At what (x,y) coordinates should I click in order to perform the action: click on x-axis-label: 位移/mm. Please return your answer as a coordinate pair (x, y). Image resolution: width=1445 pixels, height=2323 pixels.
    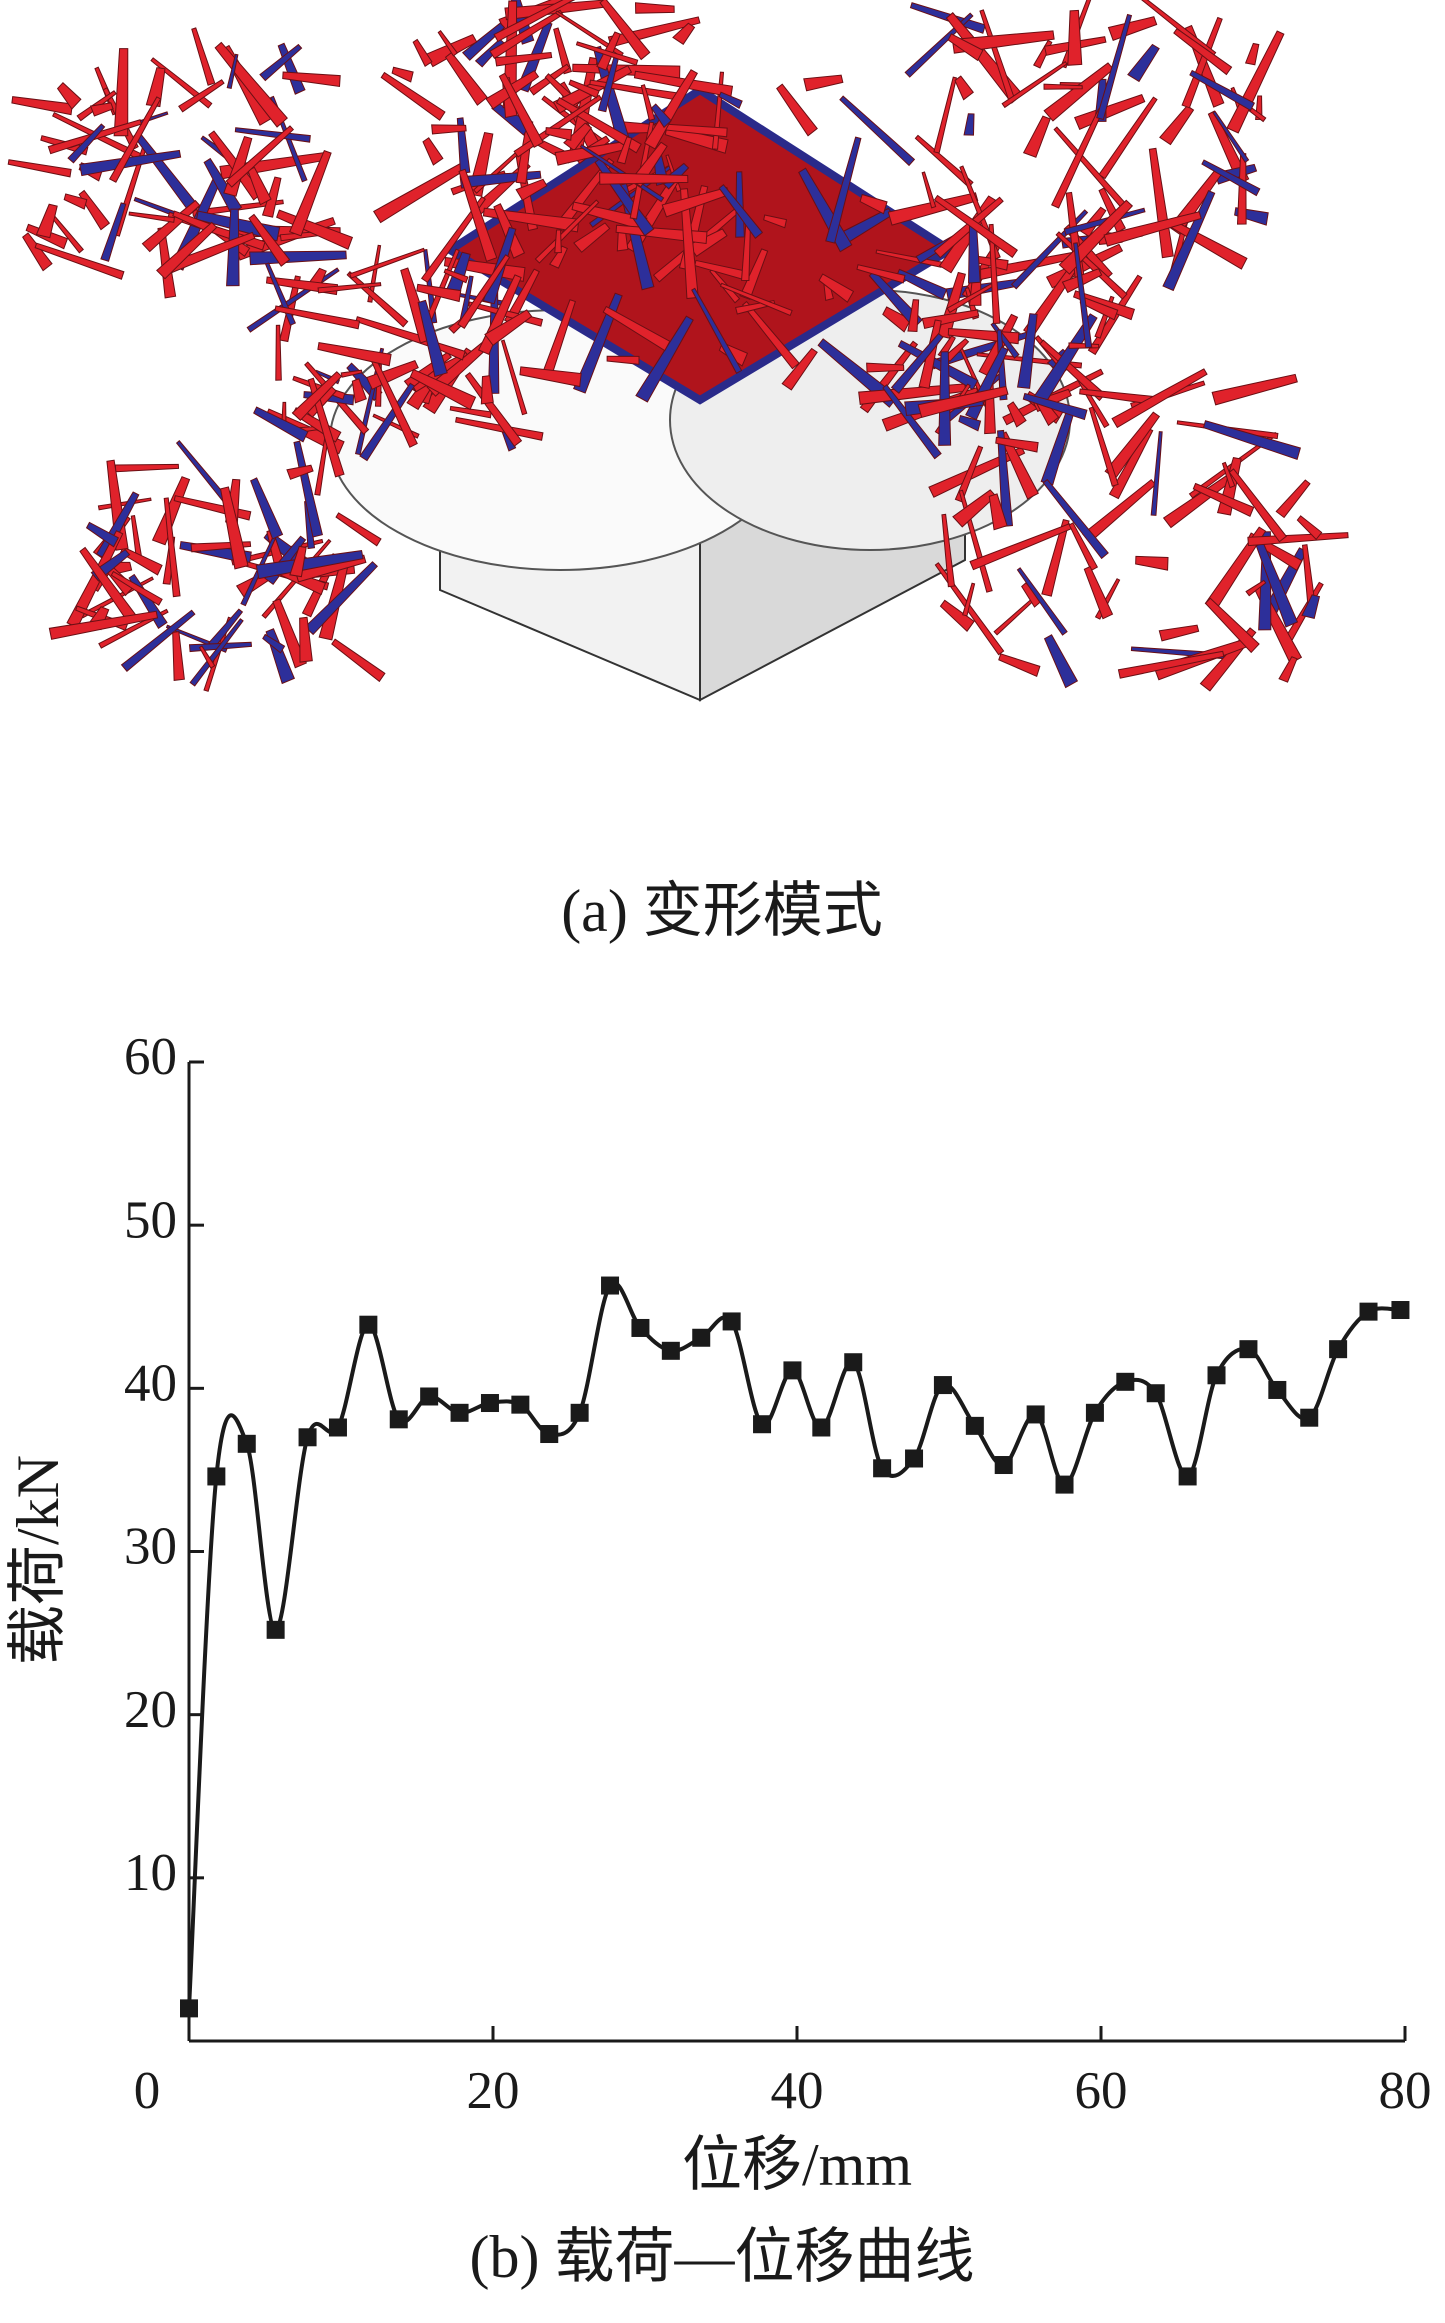
    Looking at the image, I should click on (797, 2165).